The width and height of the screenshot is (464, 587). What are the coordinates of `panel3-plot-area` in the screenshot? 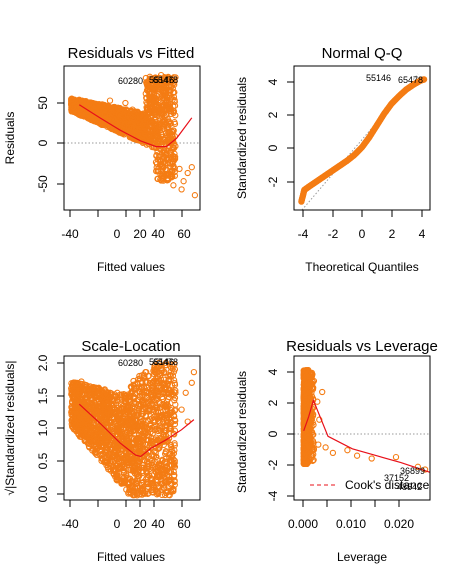 It's located at (133, 429).